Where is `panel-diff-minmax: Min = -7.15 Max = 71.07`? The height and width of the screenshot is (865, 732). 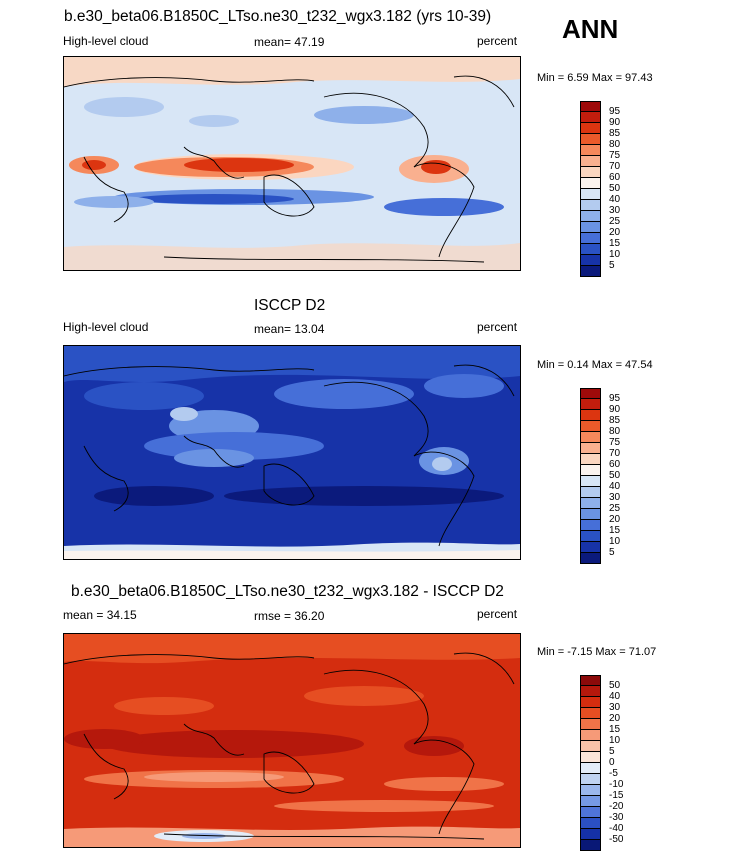 panel-diff-minmax: Min = -7.15 Max = 71.07 is located at coordinates (597, 652).